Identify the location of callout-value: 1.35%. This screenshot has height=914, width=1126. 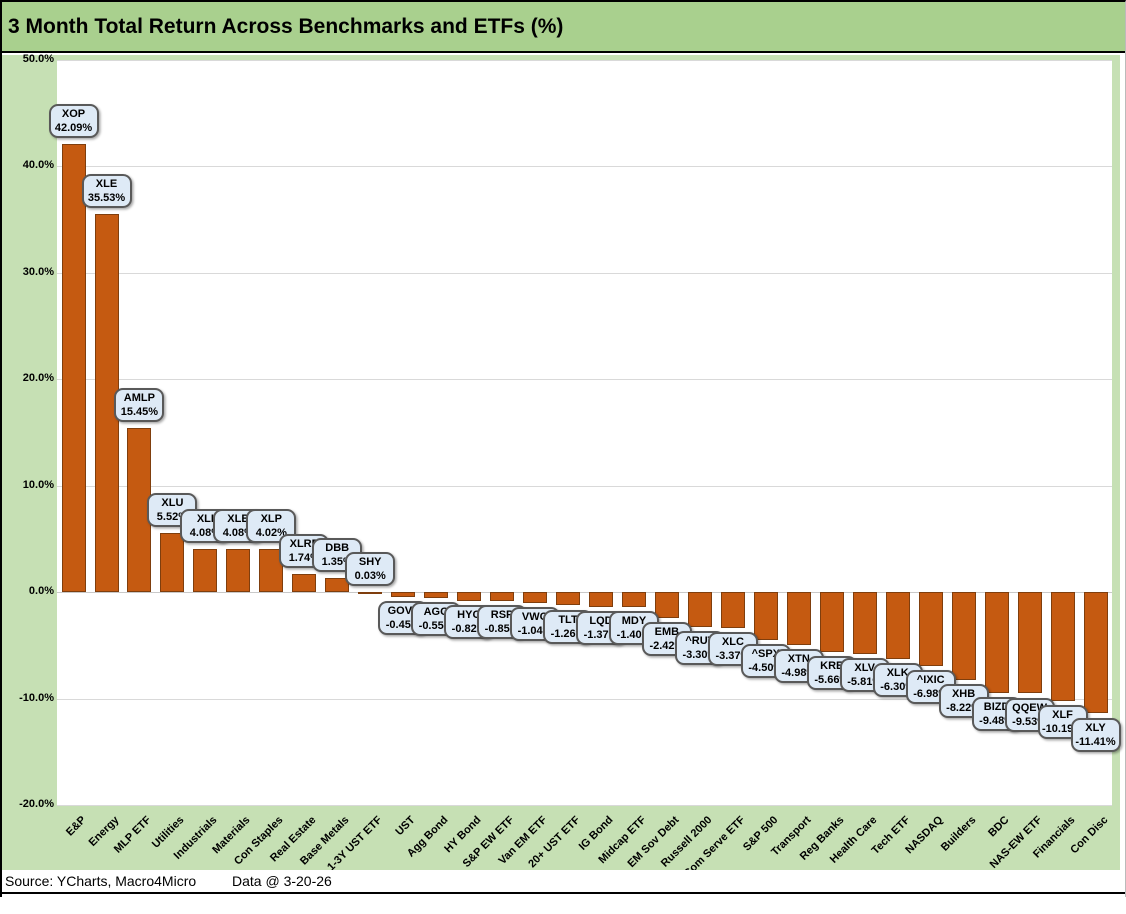
(337, 561).